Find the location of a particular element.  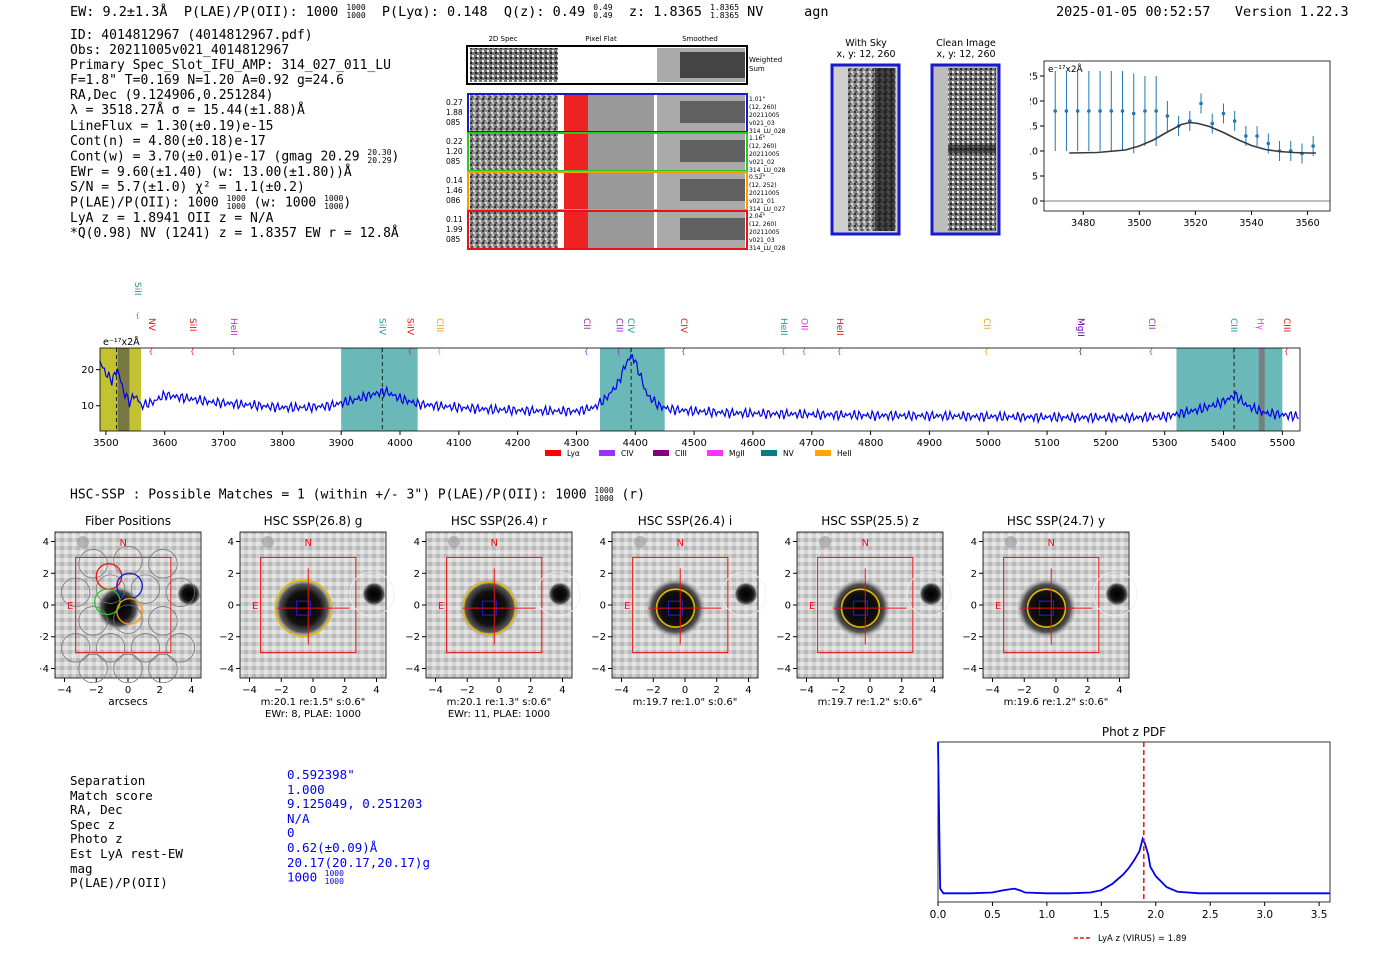

cutout-row-meta: 20211005 is located at coordinates (764, 154).